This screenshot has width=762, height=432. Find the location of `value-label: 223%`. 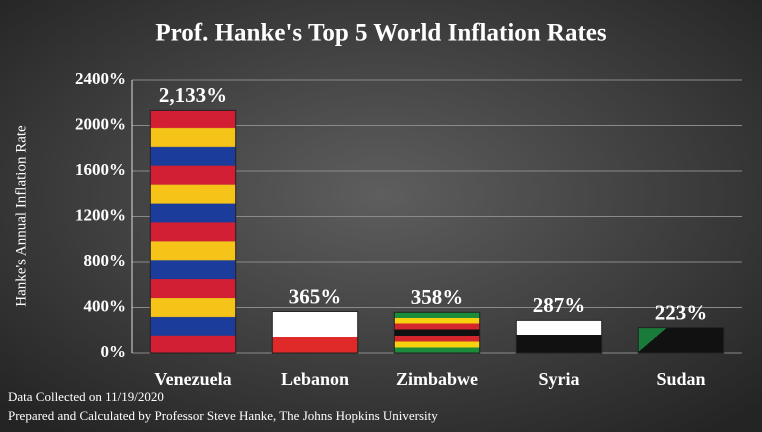

value-label: 223% is located at coordinates (681, 312).